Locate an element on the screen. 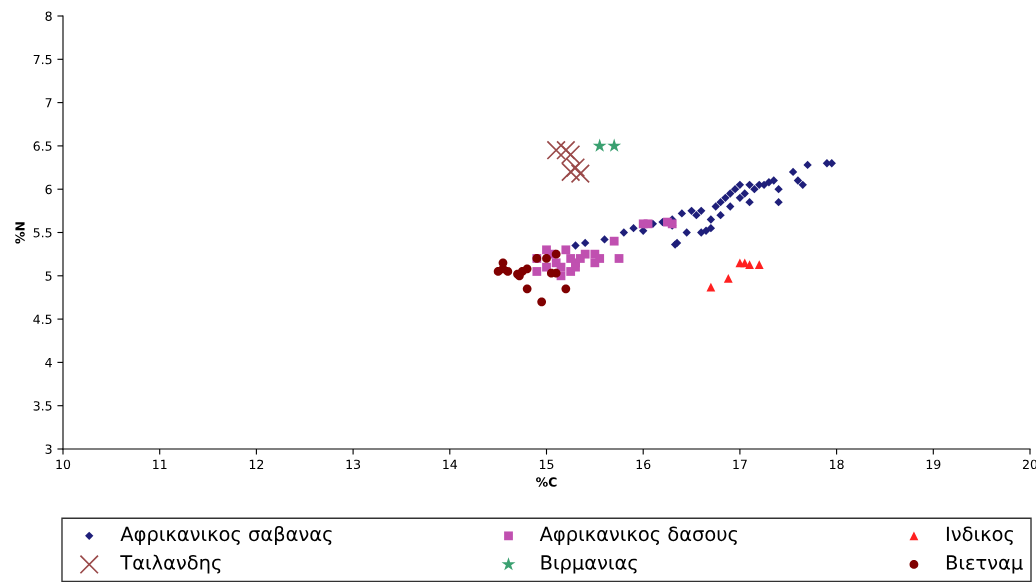 The width and height of the screenshot is (1036, 584). y-tick-label: 6 is located at coordinates (48, 189).